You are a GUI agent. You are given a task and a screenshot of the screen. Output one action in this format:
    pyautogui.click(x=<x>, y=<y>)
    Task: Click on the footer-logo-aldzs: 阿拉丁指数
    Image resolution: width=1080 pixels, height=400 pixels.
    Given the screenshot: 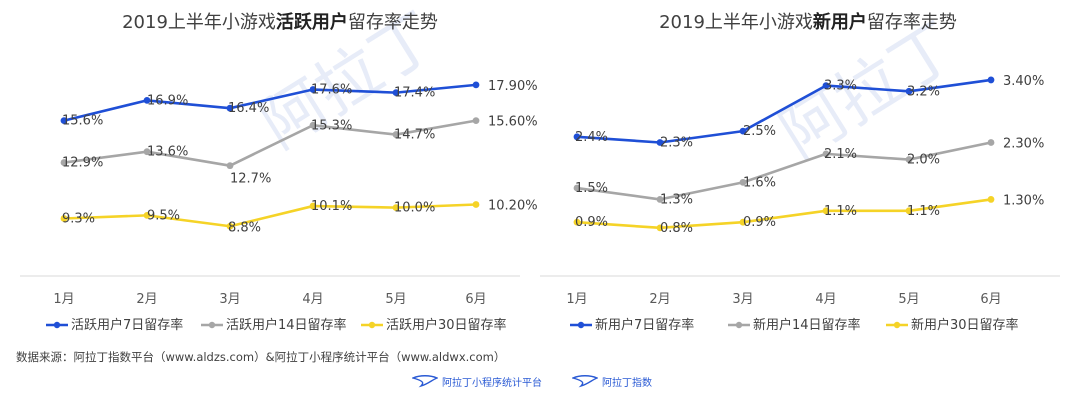 What is the action you would take?
    pyautogui.click(x=612, y=381)
    